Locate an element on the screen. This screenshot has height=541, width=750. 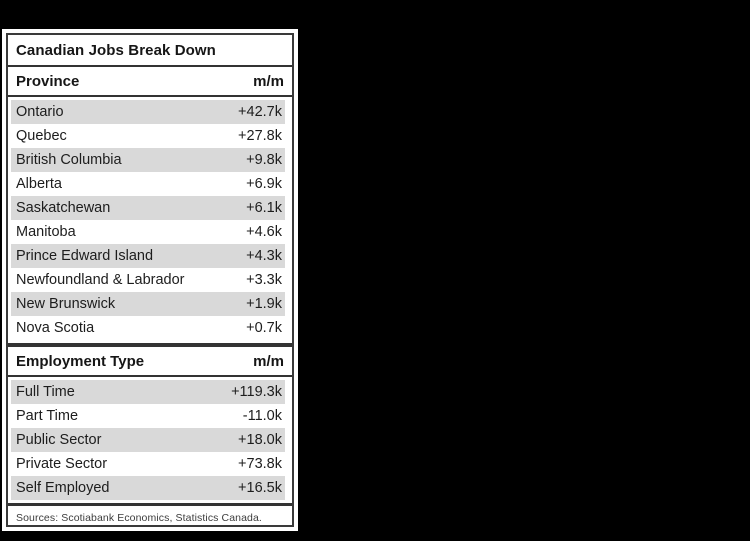
table-row: Public Sector +18.0k is located at coordinates (148, 440).